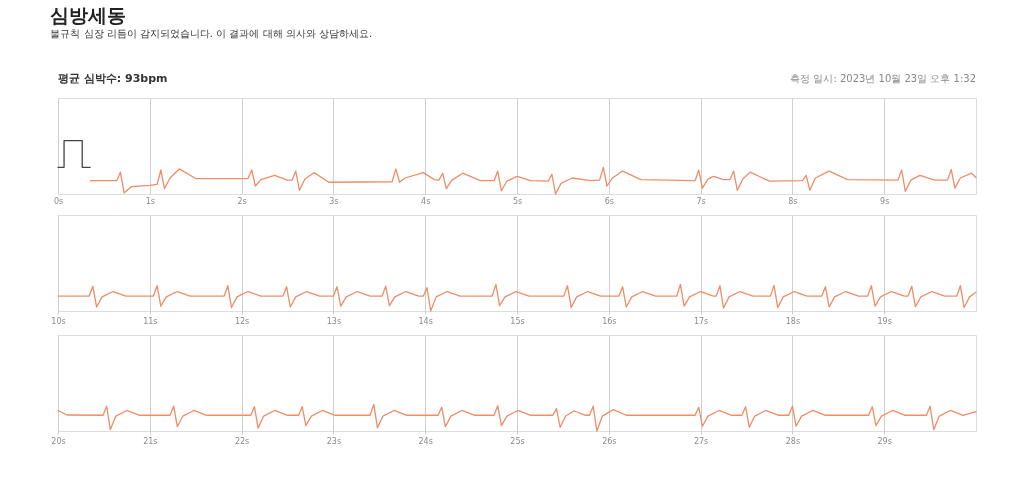  What do you see at coordinates (885, 201) in the screenshot?
I see `x-tick-label: 9s` at bounding box center [885, 201].